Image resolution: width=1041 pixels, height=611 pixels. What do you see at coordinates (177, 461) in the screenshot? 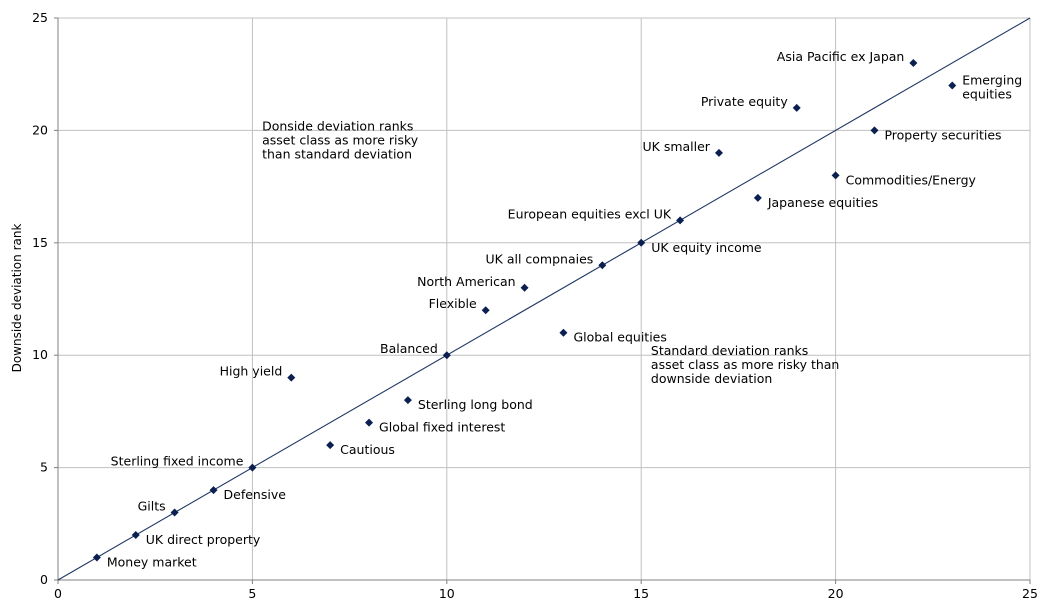
I see `data-point-label: Sterling fixed income` at bounding box center [177, 461].